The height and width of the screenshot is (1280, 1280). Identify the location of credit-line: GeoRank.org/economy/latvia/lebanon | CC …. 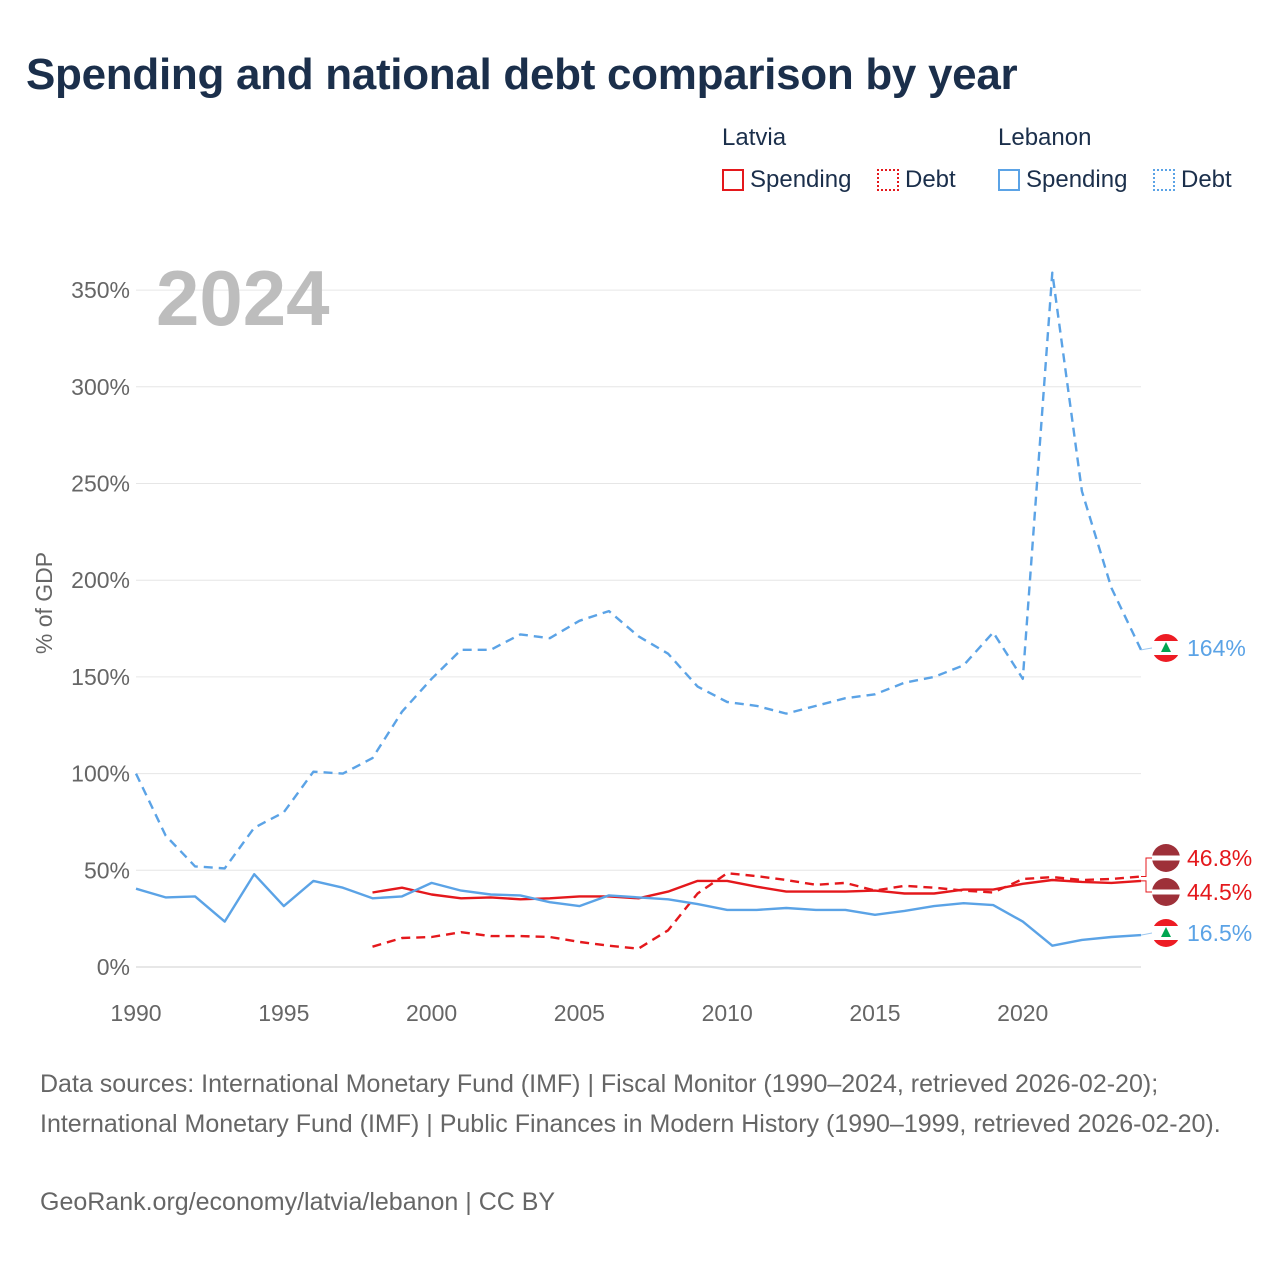
(298, 1202).